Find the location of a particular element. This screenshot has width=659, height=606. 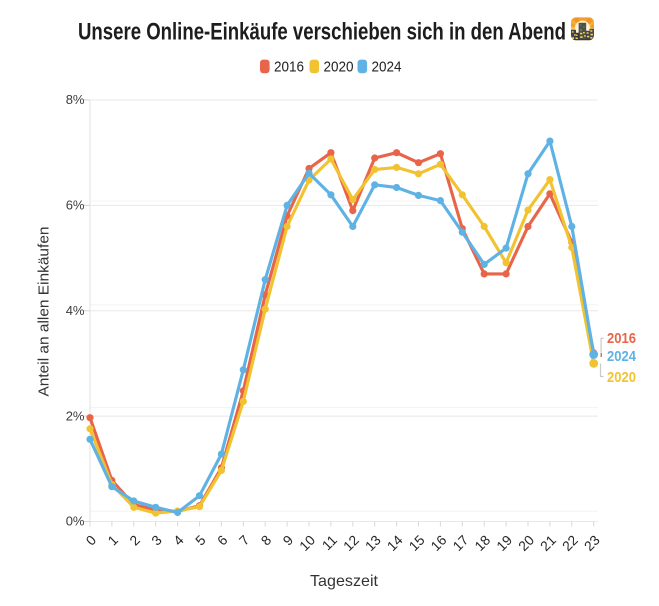

svg-text: 4% is located at coordinates (75, 310).